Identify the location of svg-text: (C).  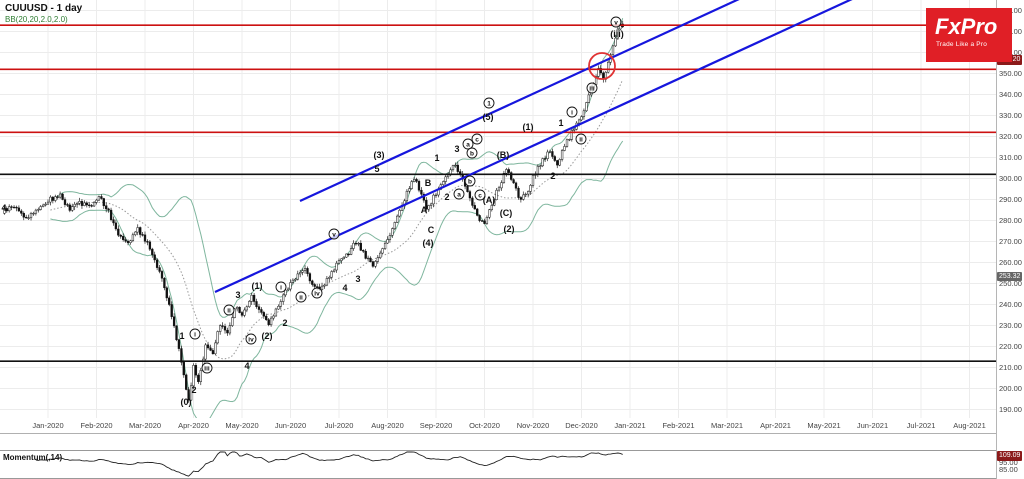
(506, 213).